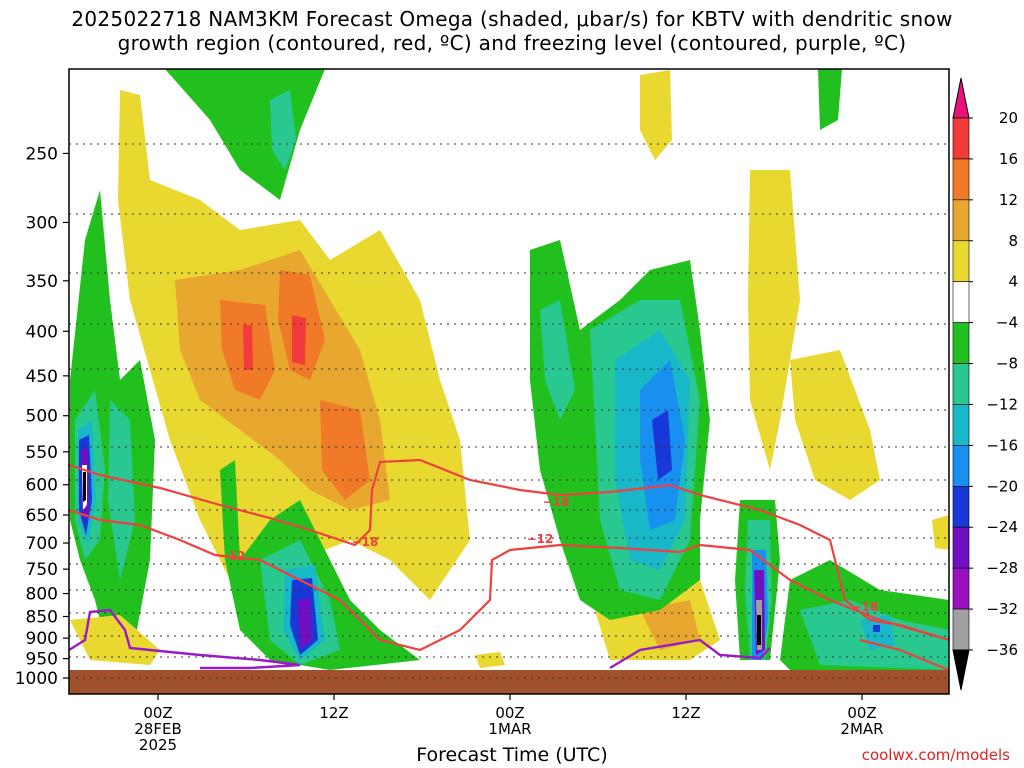  Describe the element at coordinates (42, 618) in the screenshot. I see `y-tick-label: 850` at that location.